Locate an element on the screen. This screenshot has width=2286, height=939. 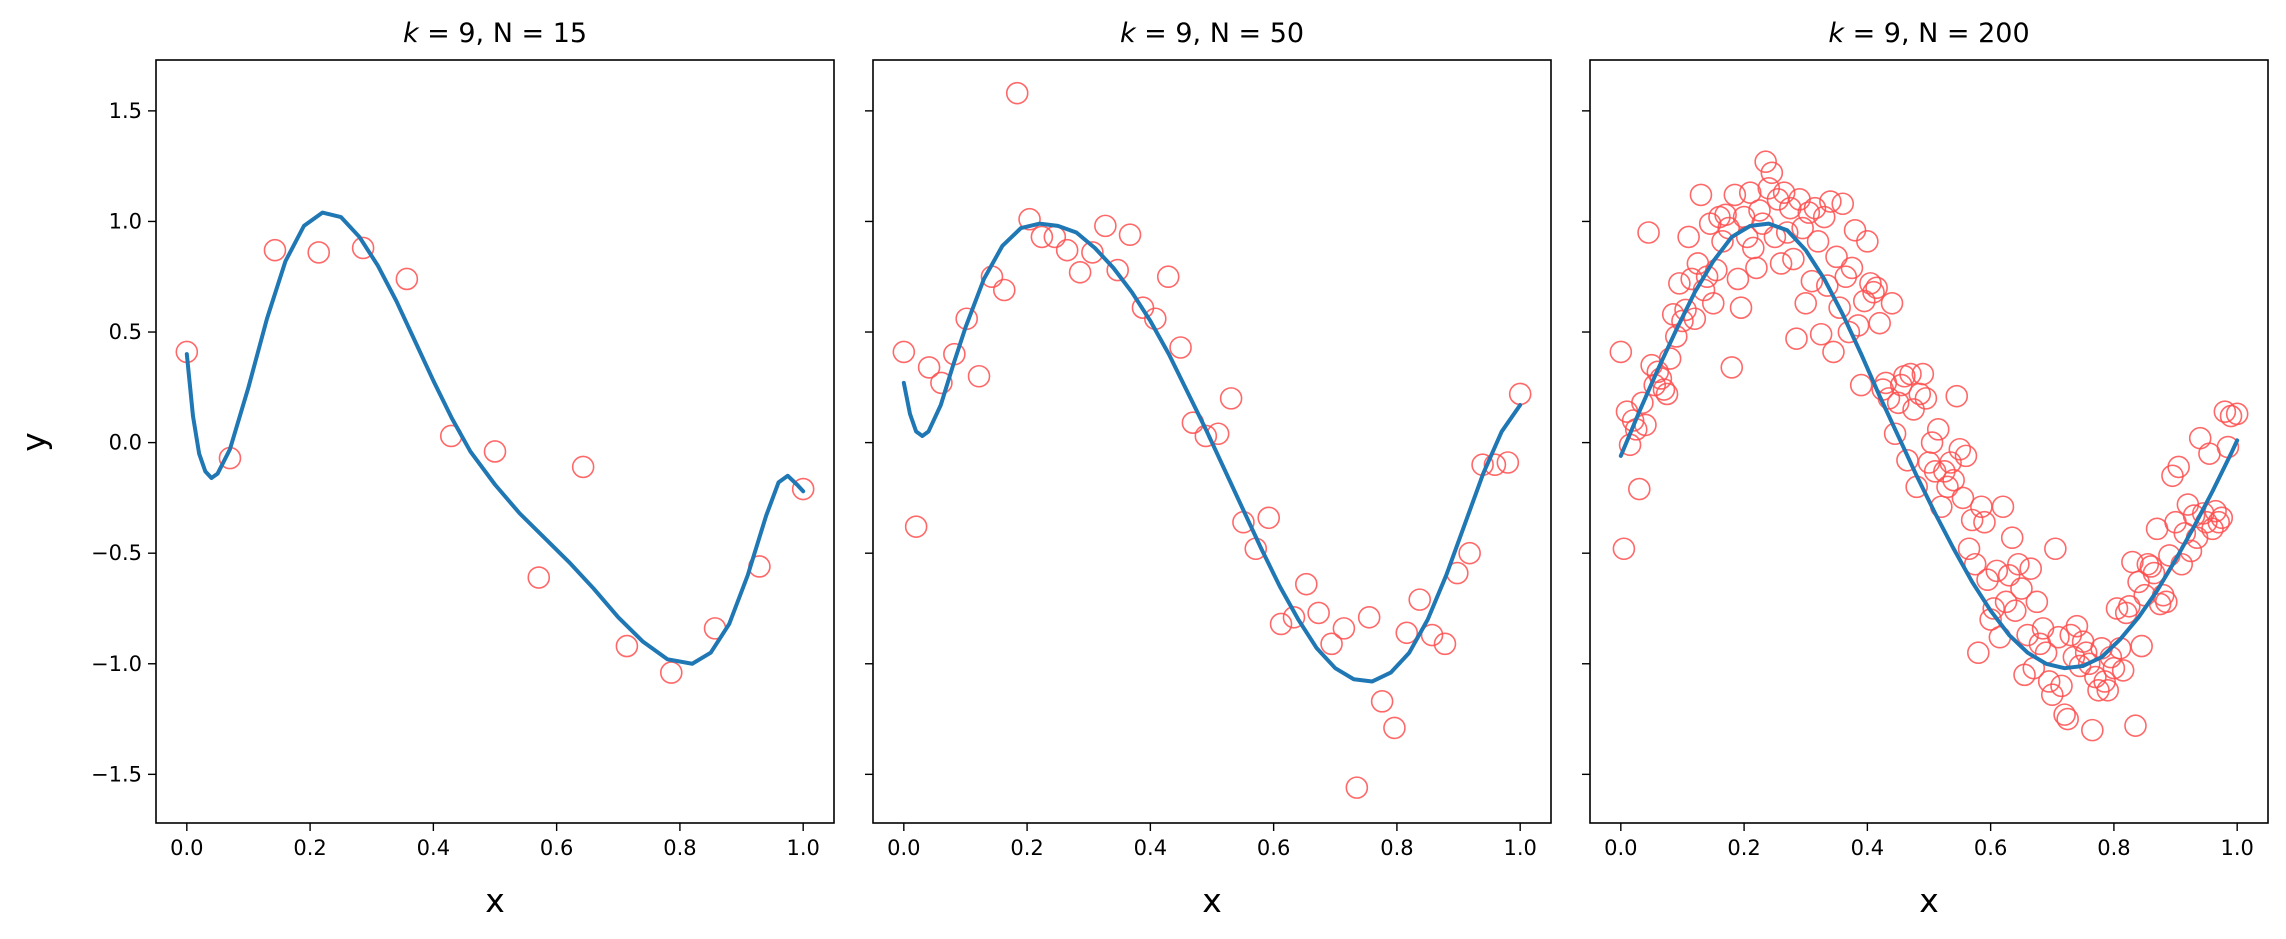
y-tick-label: −1.5 is located at coordinates (116, 774).